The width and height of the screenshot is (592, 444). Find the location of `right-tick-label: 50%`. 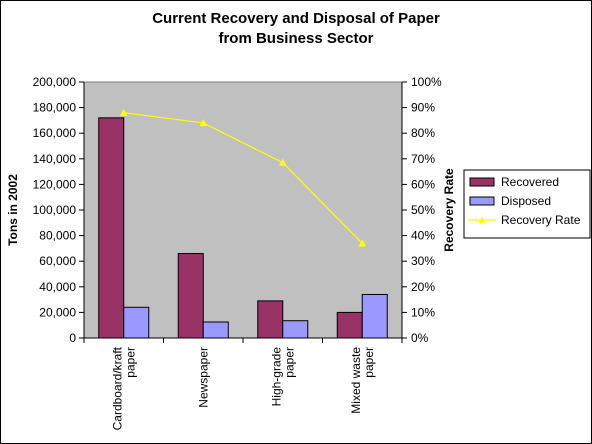

right-tick-label: 50% is located at coordinates (423, 210).